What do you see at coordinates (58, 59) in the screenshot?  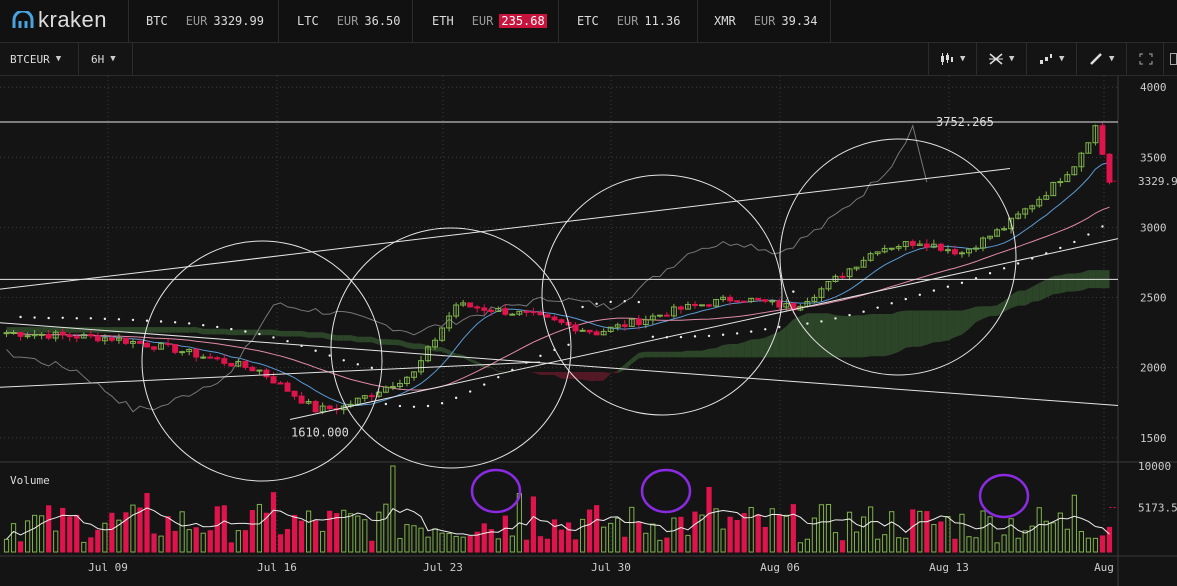 I see `chevron-down-icon: ▼` at bounding box center [58, 59].